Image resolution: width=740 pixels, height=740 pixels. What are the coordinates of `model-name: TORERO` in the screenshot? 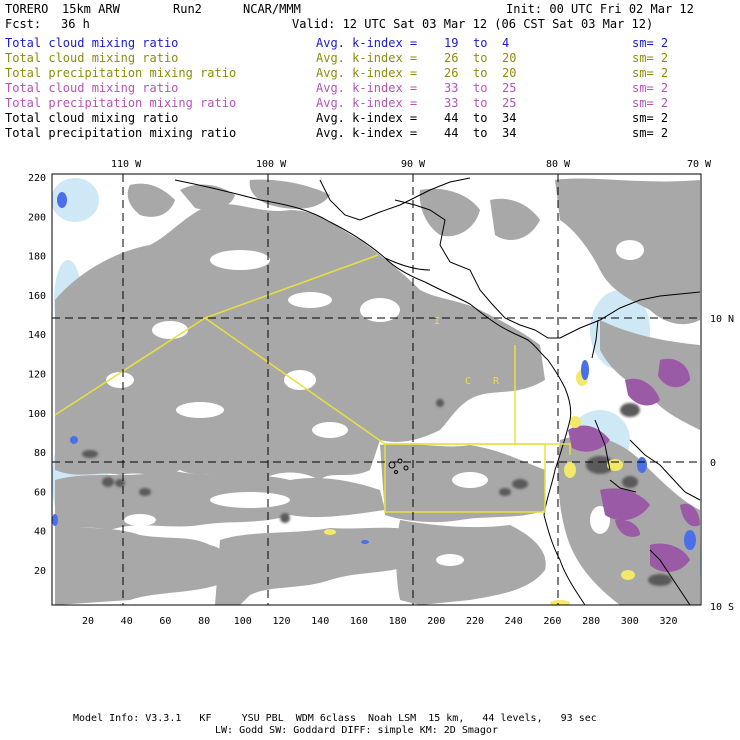 It's located at (27, 9).